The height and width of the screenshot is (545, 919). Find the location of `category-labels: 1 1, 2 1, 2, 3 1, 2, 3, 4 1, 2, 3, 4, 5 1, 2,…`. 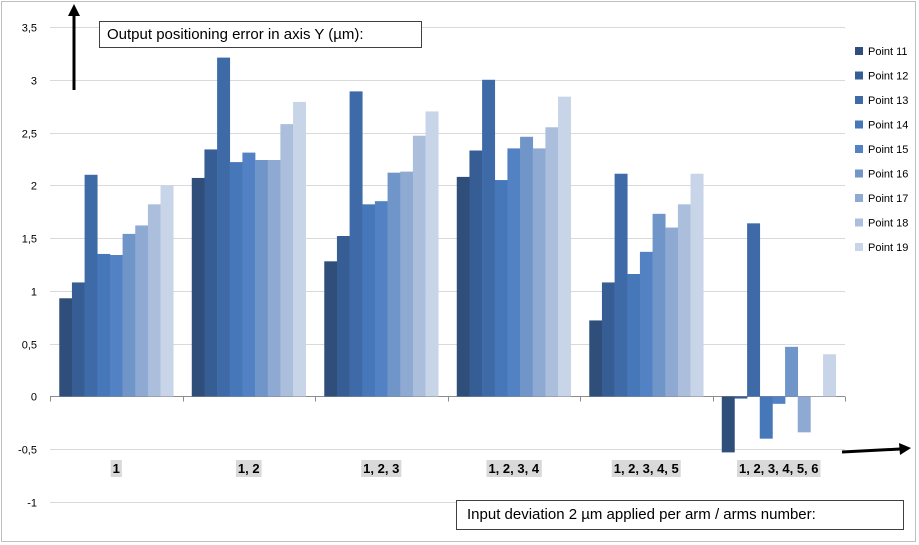

category-labels: 1 1, 2 1, 2, 3 1, 2, 3, 4 1, 2, 3, 4, 5 1, 2,… is located at coordinates (465, 468).